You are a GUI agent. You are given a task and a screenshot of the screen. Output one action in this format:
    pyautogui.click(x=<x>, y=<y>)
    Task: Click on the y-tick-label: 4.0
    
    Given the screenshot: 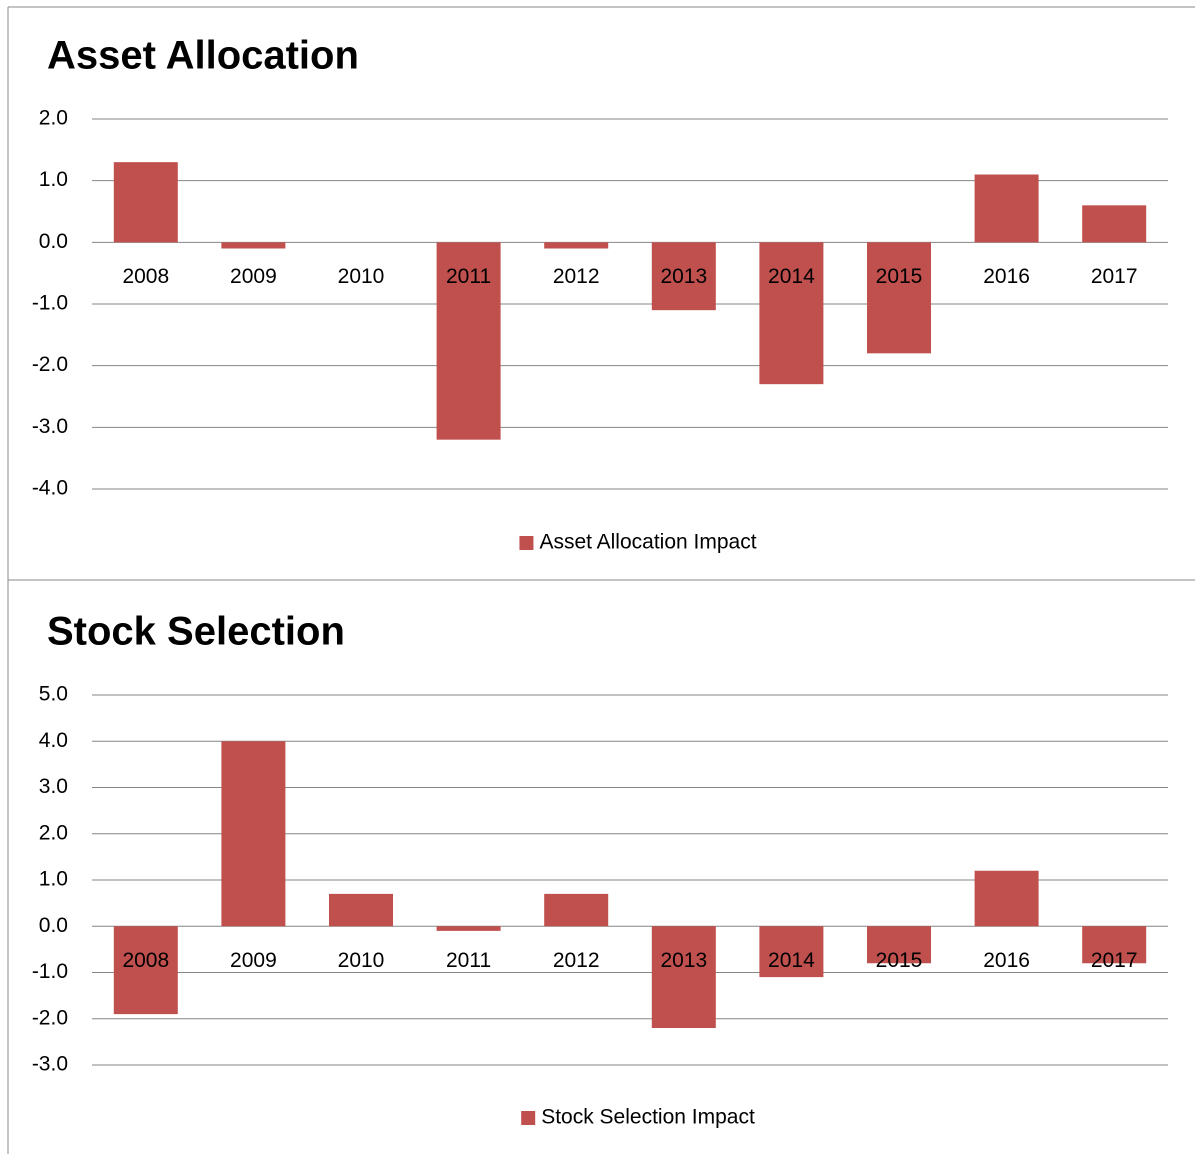 What is the action you would take?
    pyautogui.click(x=53, y=740)
    